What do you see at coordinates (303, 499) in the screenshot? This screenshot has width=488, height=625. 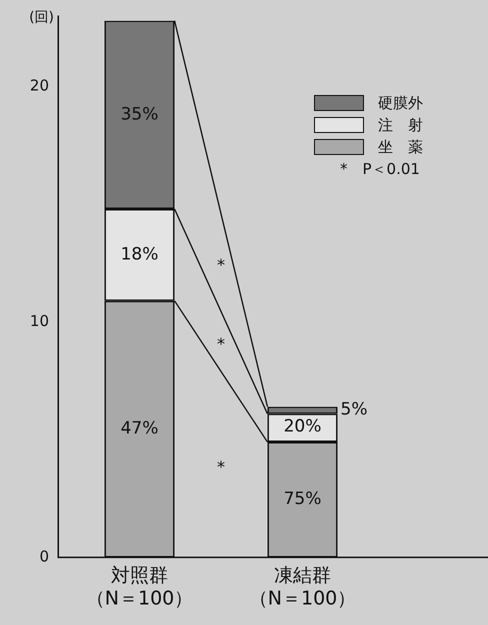 I see `annotation: 75%` at bounding box center [303, 499].